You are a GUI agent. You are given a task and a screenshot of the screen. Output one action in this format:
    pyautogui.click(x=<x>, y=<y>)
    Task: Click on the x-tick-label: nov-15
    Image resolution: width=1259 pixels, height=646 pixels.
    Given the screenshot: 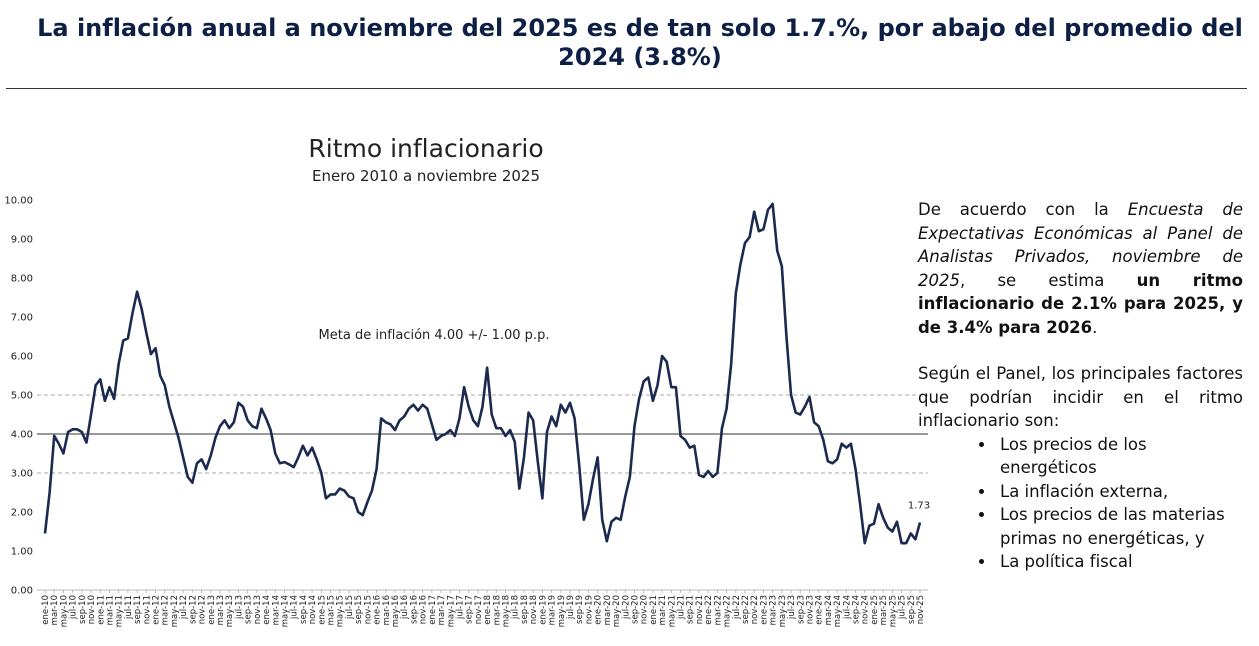 What is the action you would take?
    pyautogui.click(x=368, y=609)
    